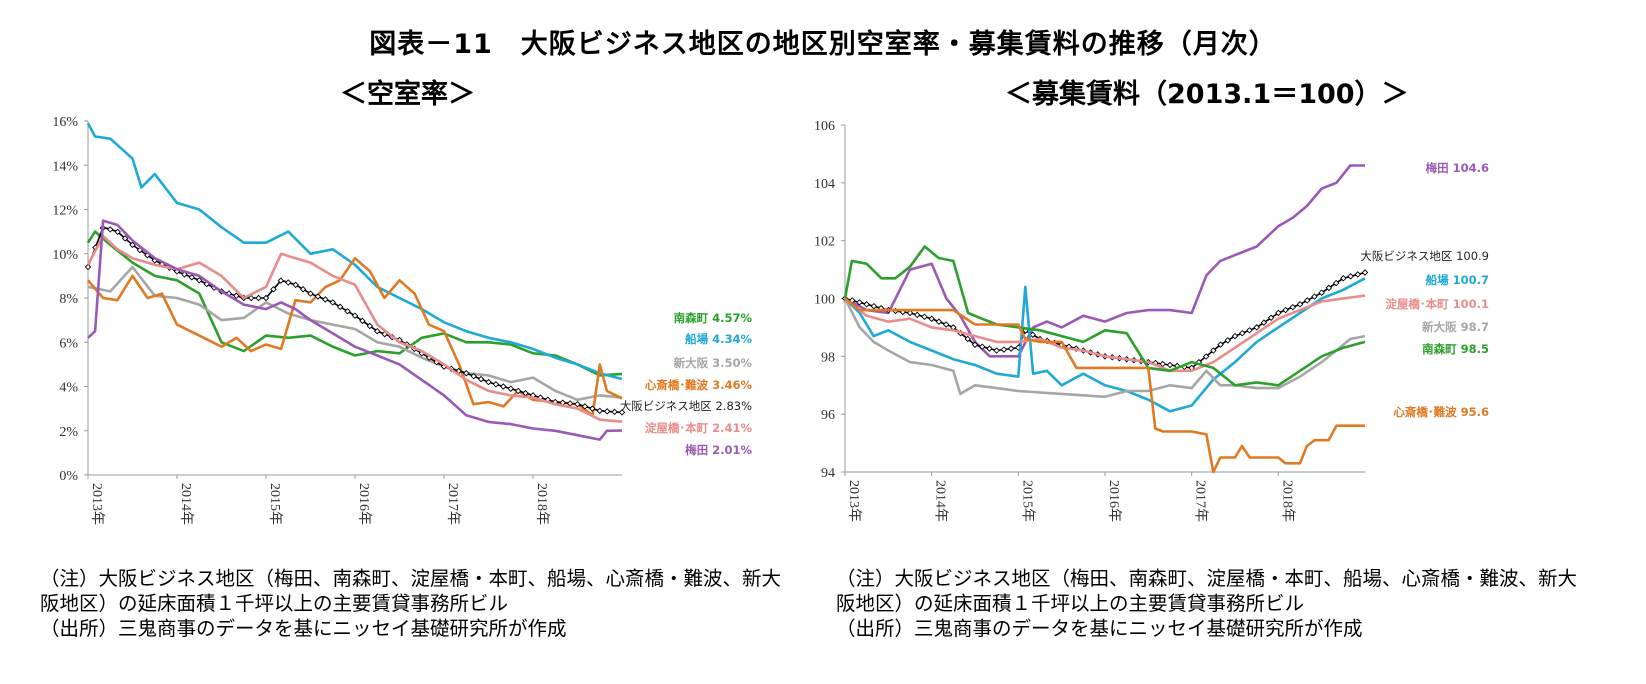 The height and width of the screenshot is (684, 1646). I want to click on y-tick-label: 14%, so click(65, 166).